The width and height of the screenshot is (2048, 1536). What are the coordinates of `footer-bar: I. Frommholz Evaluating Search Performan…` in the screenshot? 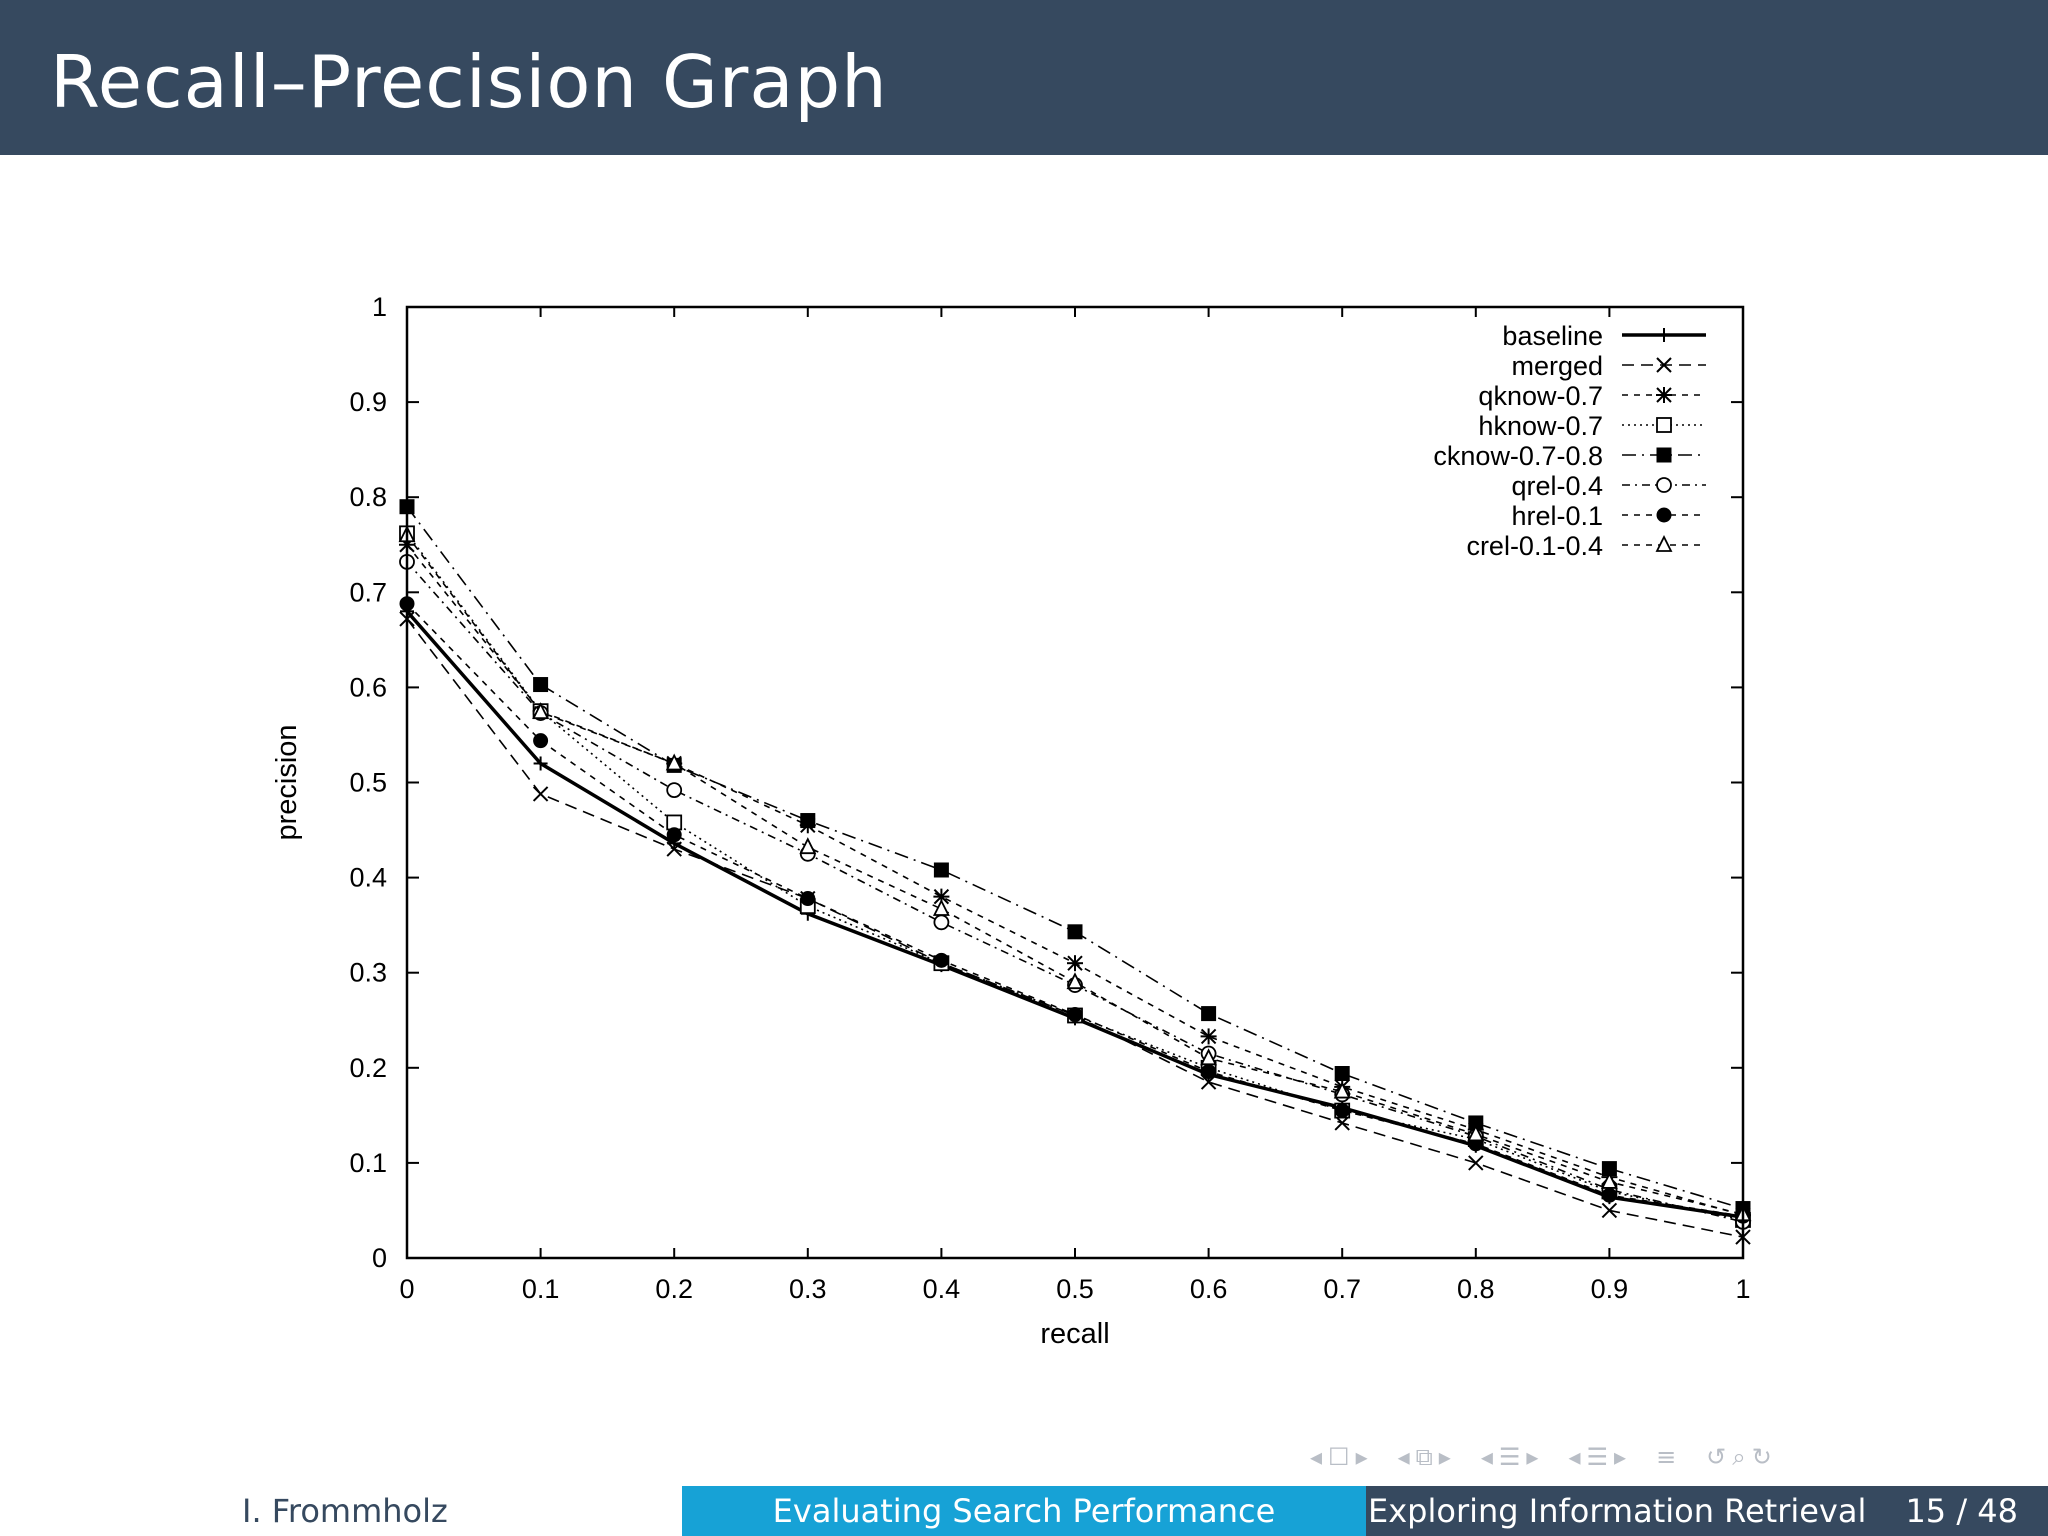 It's located at (1024, 1511).